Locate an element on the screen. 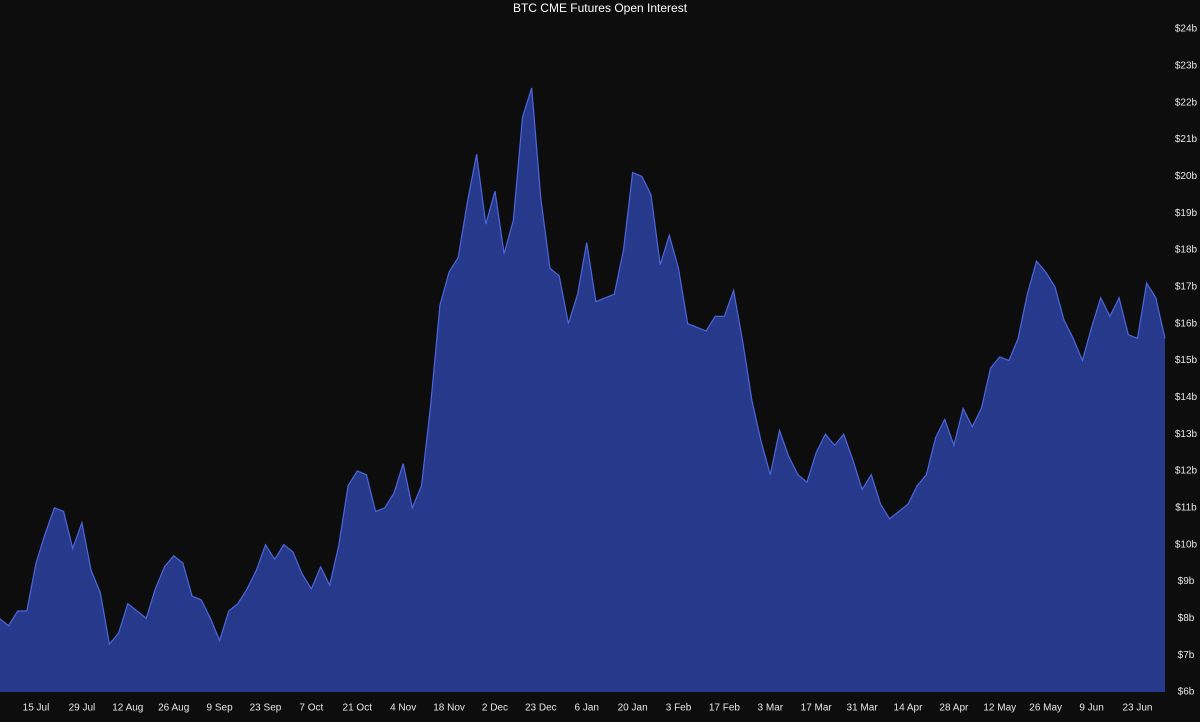 The height and width of the screenshot is (722, 1200). x-tick-label: 6 Jan is located at coordinates (587, 708).